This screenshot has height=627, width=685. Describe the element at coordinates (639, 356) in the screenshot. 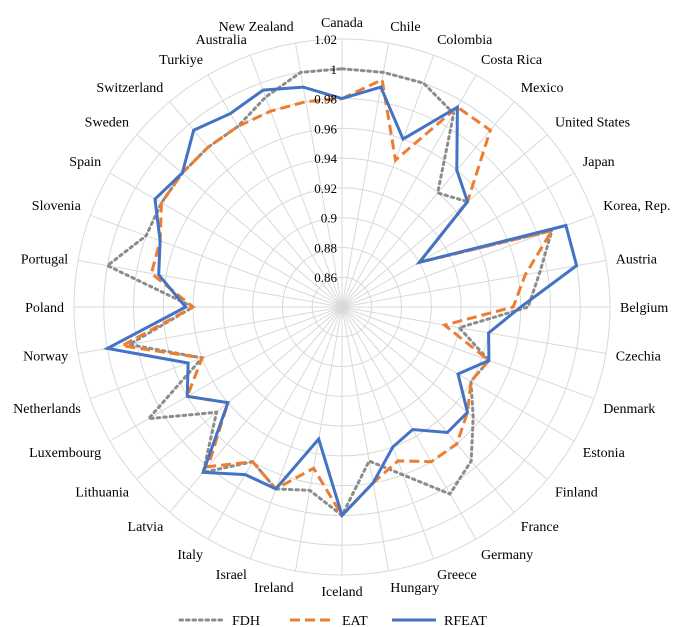

I see `category-label: Czechia` at that location.